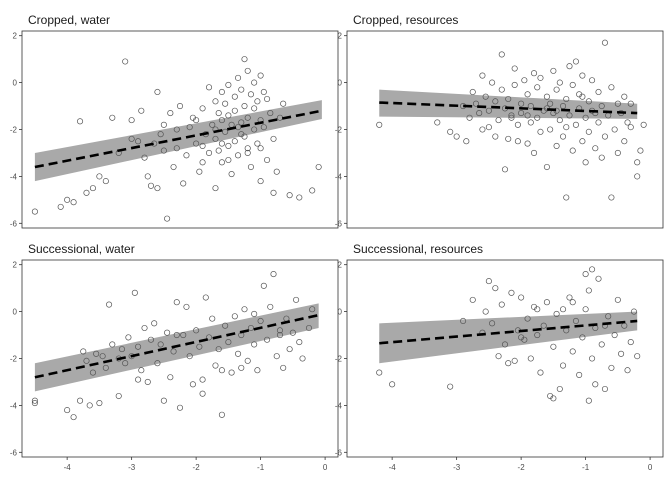  Describe the element at coordinates (341, 130) in the screenshot. I see `axis-ticks: 2 0 -2 -4 -6` at that location.